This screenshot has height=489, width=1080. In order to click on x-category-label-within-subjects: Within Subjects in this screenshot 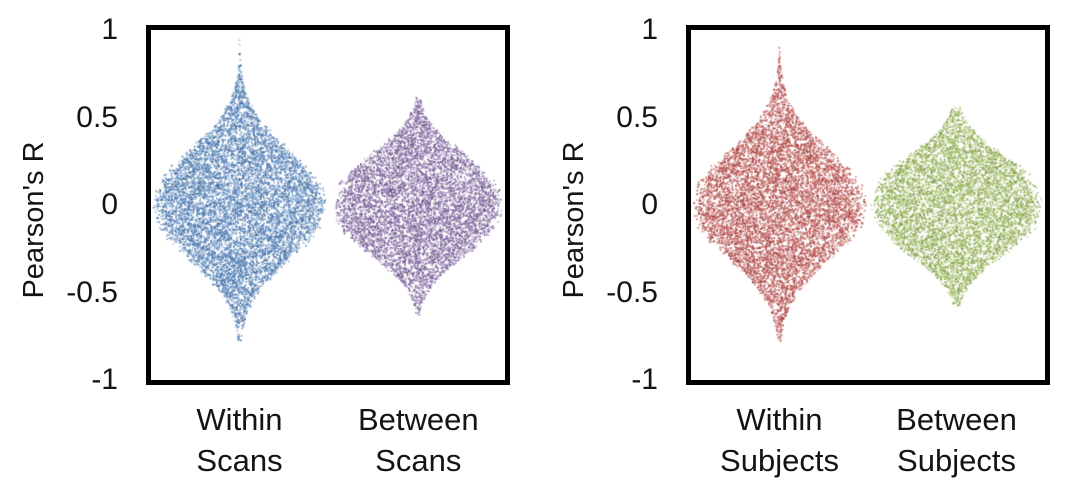, I will do `click(780, 440)`.